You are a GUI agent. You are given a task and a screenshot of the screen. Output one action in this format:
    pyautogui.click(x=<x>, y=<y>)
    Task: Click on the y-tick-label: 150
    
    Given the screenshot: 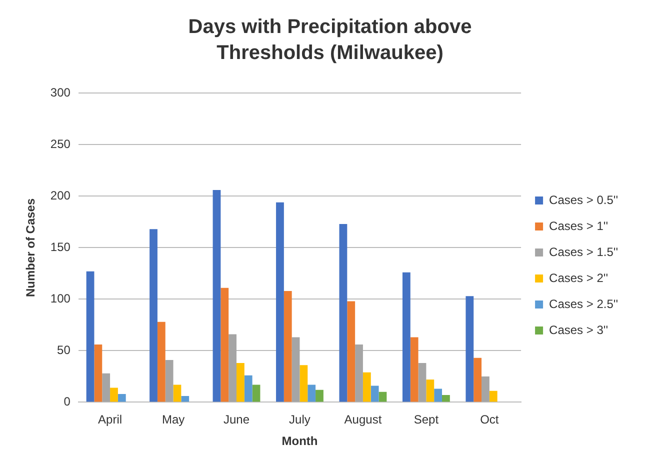 What is the action you would take?
    pyautogui.click(x=60, y=247)
    